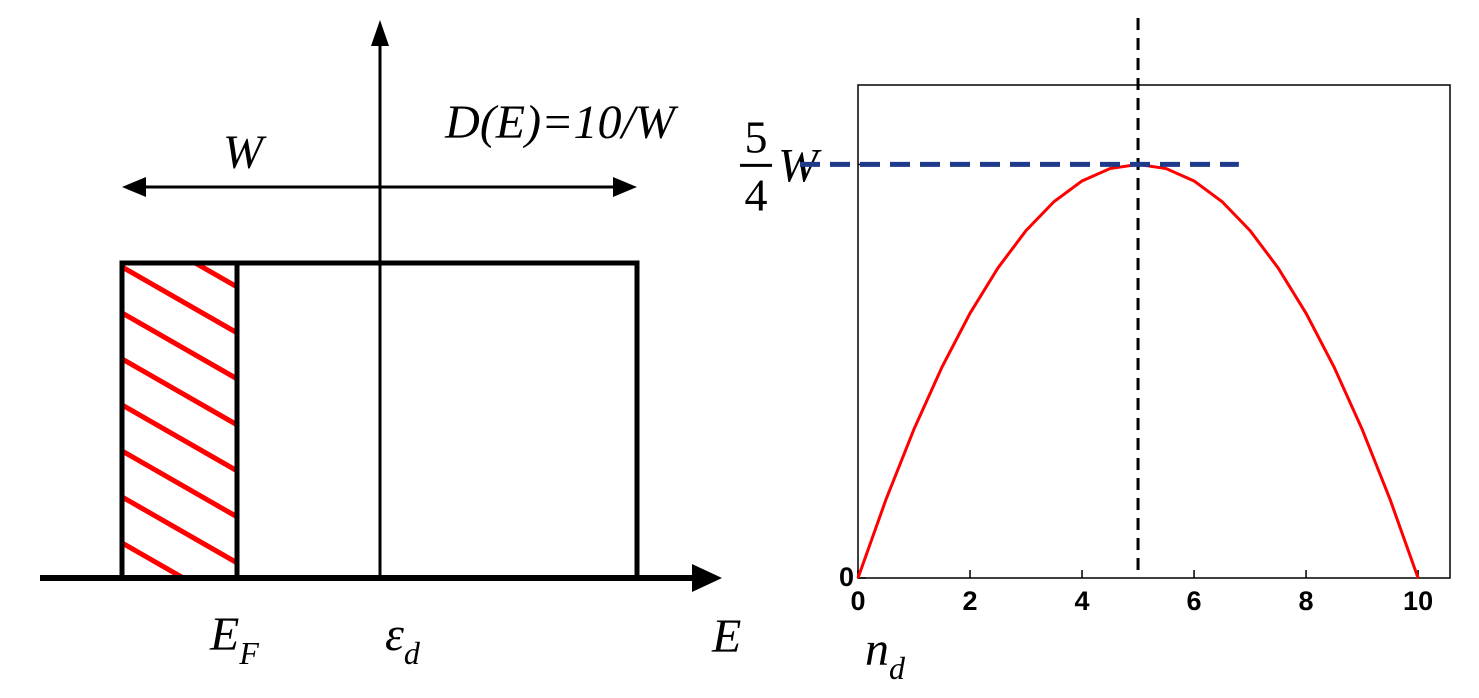 The width and height of the screenshot is (1479, 698). Describe the element at coordinates (245, 152) in the screenshot. I see `width-label: W` at that location.